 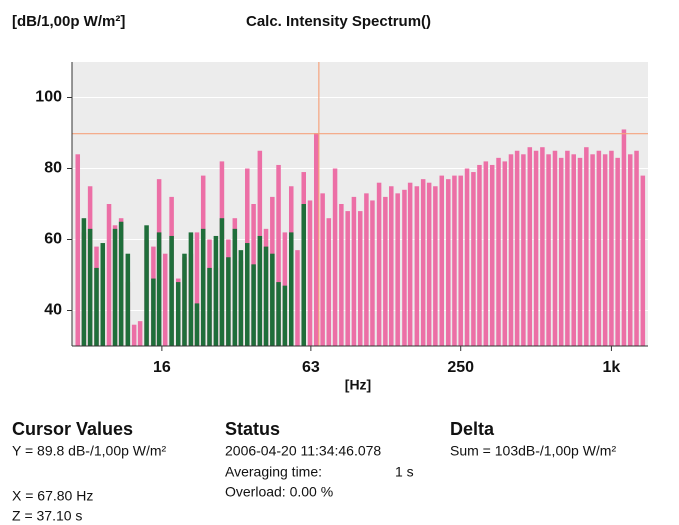 I want to click on panel-title: Cursor Values, so click(x=72, y=429).